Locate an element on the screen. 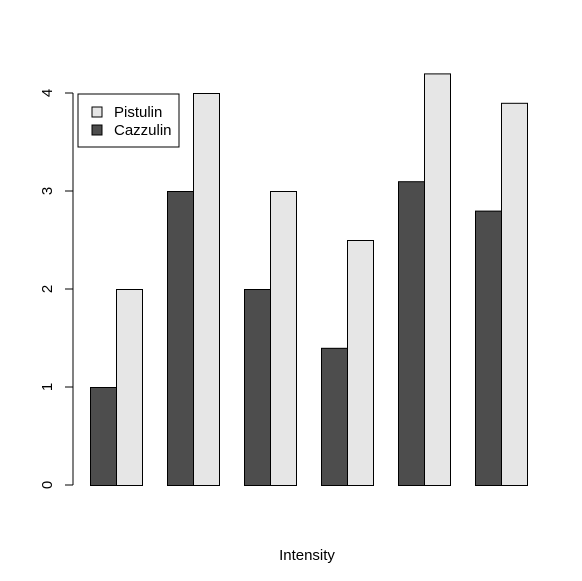  y-tick-label: 4 is located at coordinates (47, 93).